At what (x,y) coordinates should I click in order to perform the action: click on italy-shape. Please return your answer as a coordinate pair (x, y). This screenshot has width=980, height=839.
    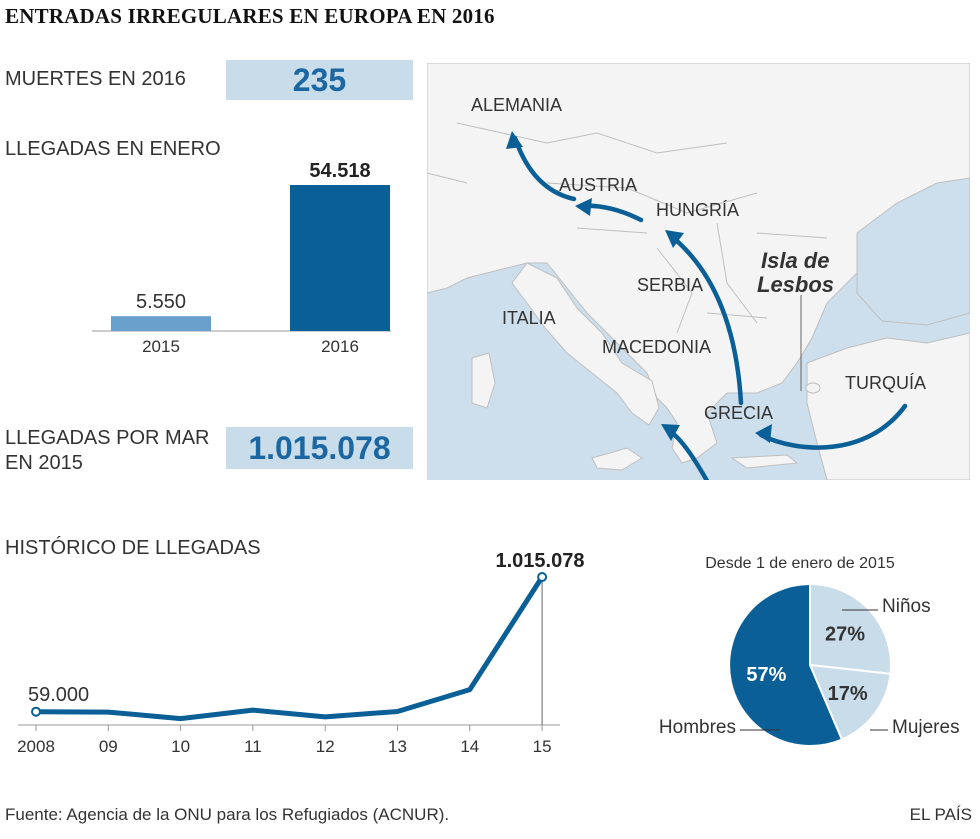
    Looking at the image, I should click on (585, 344).